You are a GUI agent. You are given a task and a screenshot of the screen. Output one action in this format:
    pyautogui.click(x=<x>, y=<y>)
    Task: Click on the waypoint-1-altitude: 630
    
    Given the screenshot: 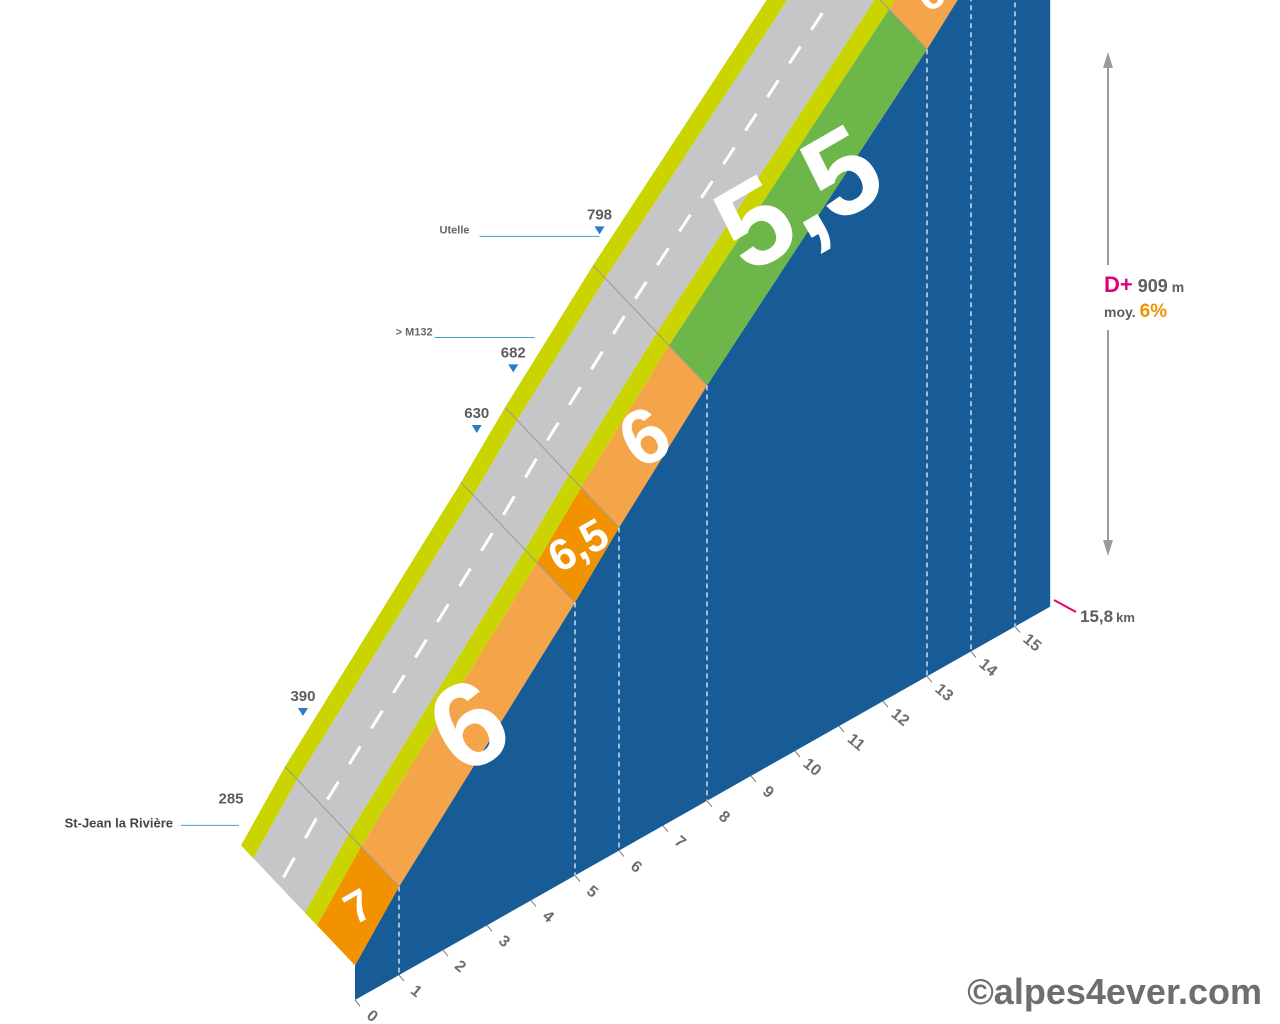 What is the action you would take?
    pyautogui.click(x=476, y=413)
    